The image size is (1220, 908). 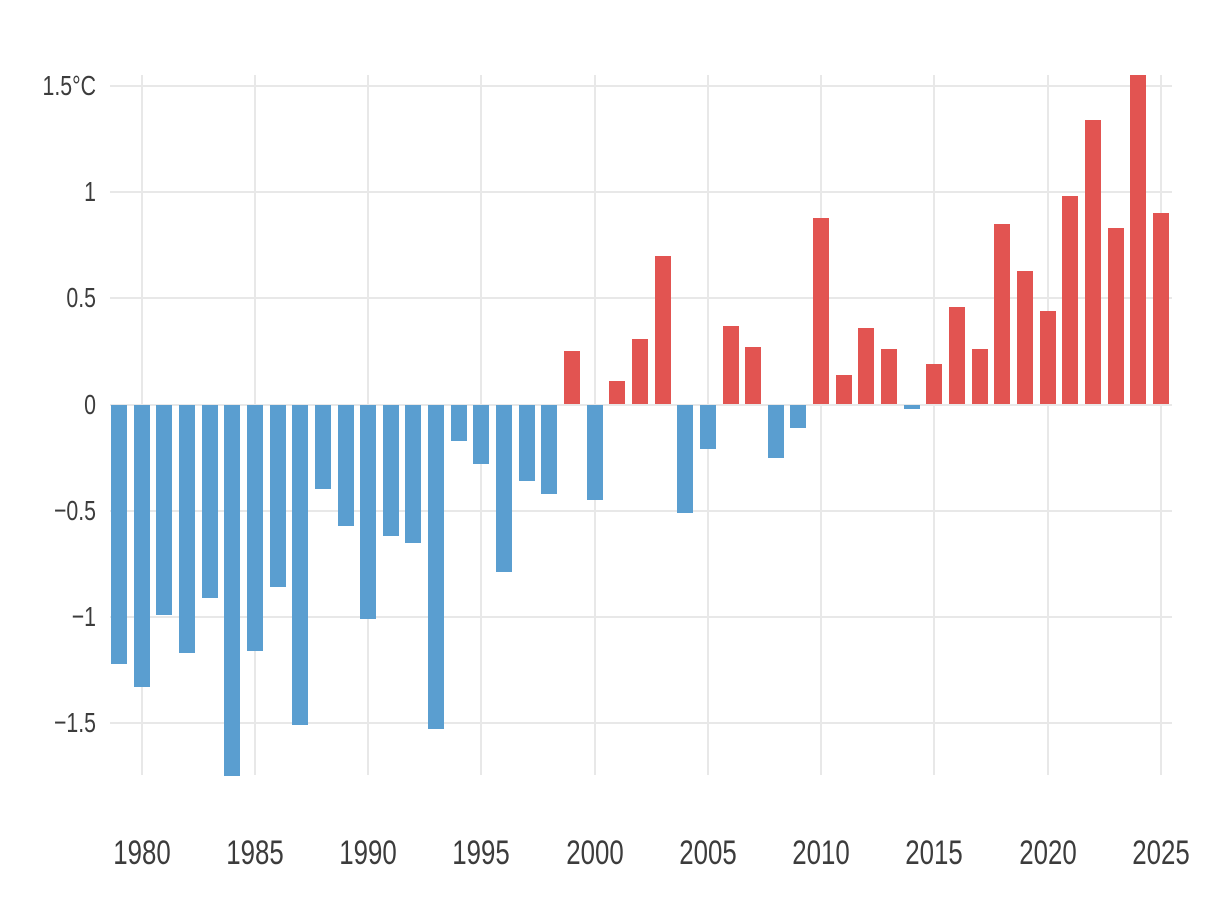 I want to click on bar-1983, so click(x=209, y=501).